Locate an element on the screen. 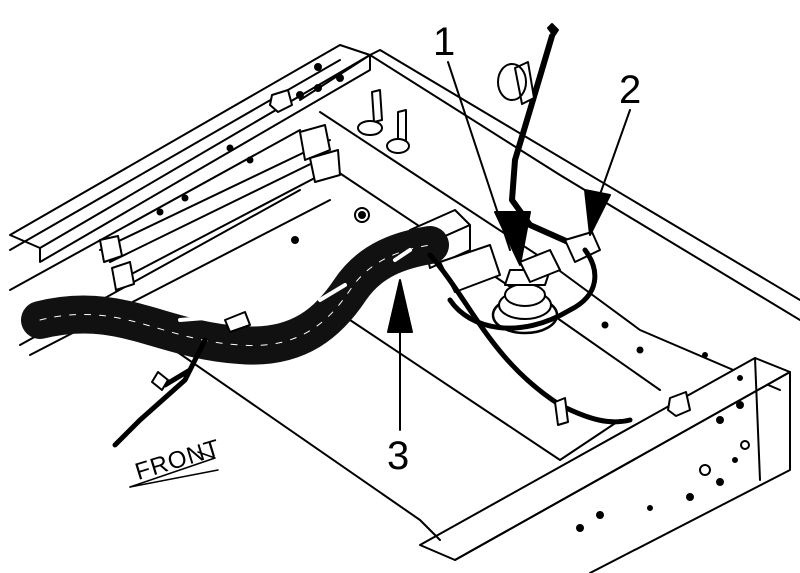 The height and width of the screenshot is (573, 800). grommet-connector is located at coordinates (526, 292).